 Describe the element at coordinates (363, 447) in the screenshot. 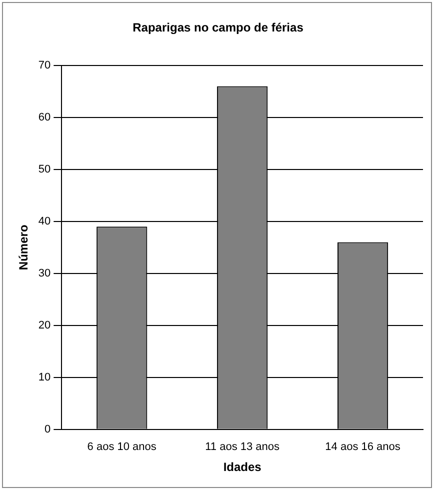

I see `x-tick-label: 14 aos 16 anos` at that location.